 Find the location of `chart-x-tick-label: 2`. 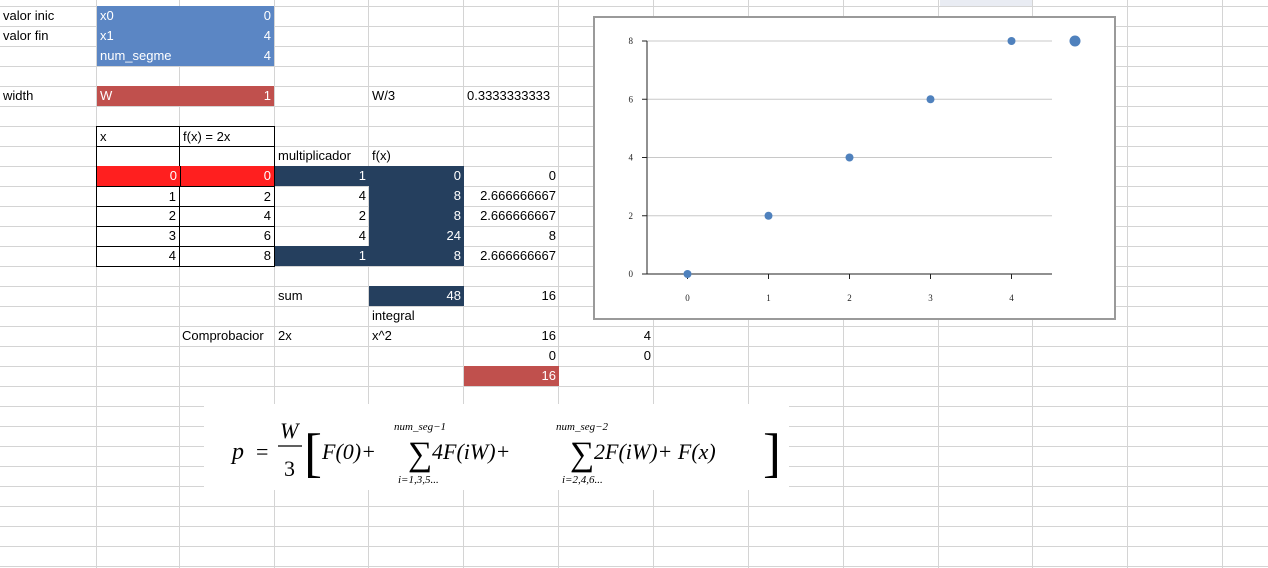

chart-x-tick-label: 2 is located at coordinates (849, 298).